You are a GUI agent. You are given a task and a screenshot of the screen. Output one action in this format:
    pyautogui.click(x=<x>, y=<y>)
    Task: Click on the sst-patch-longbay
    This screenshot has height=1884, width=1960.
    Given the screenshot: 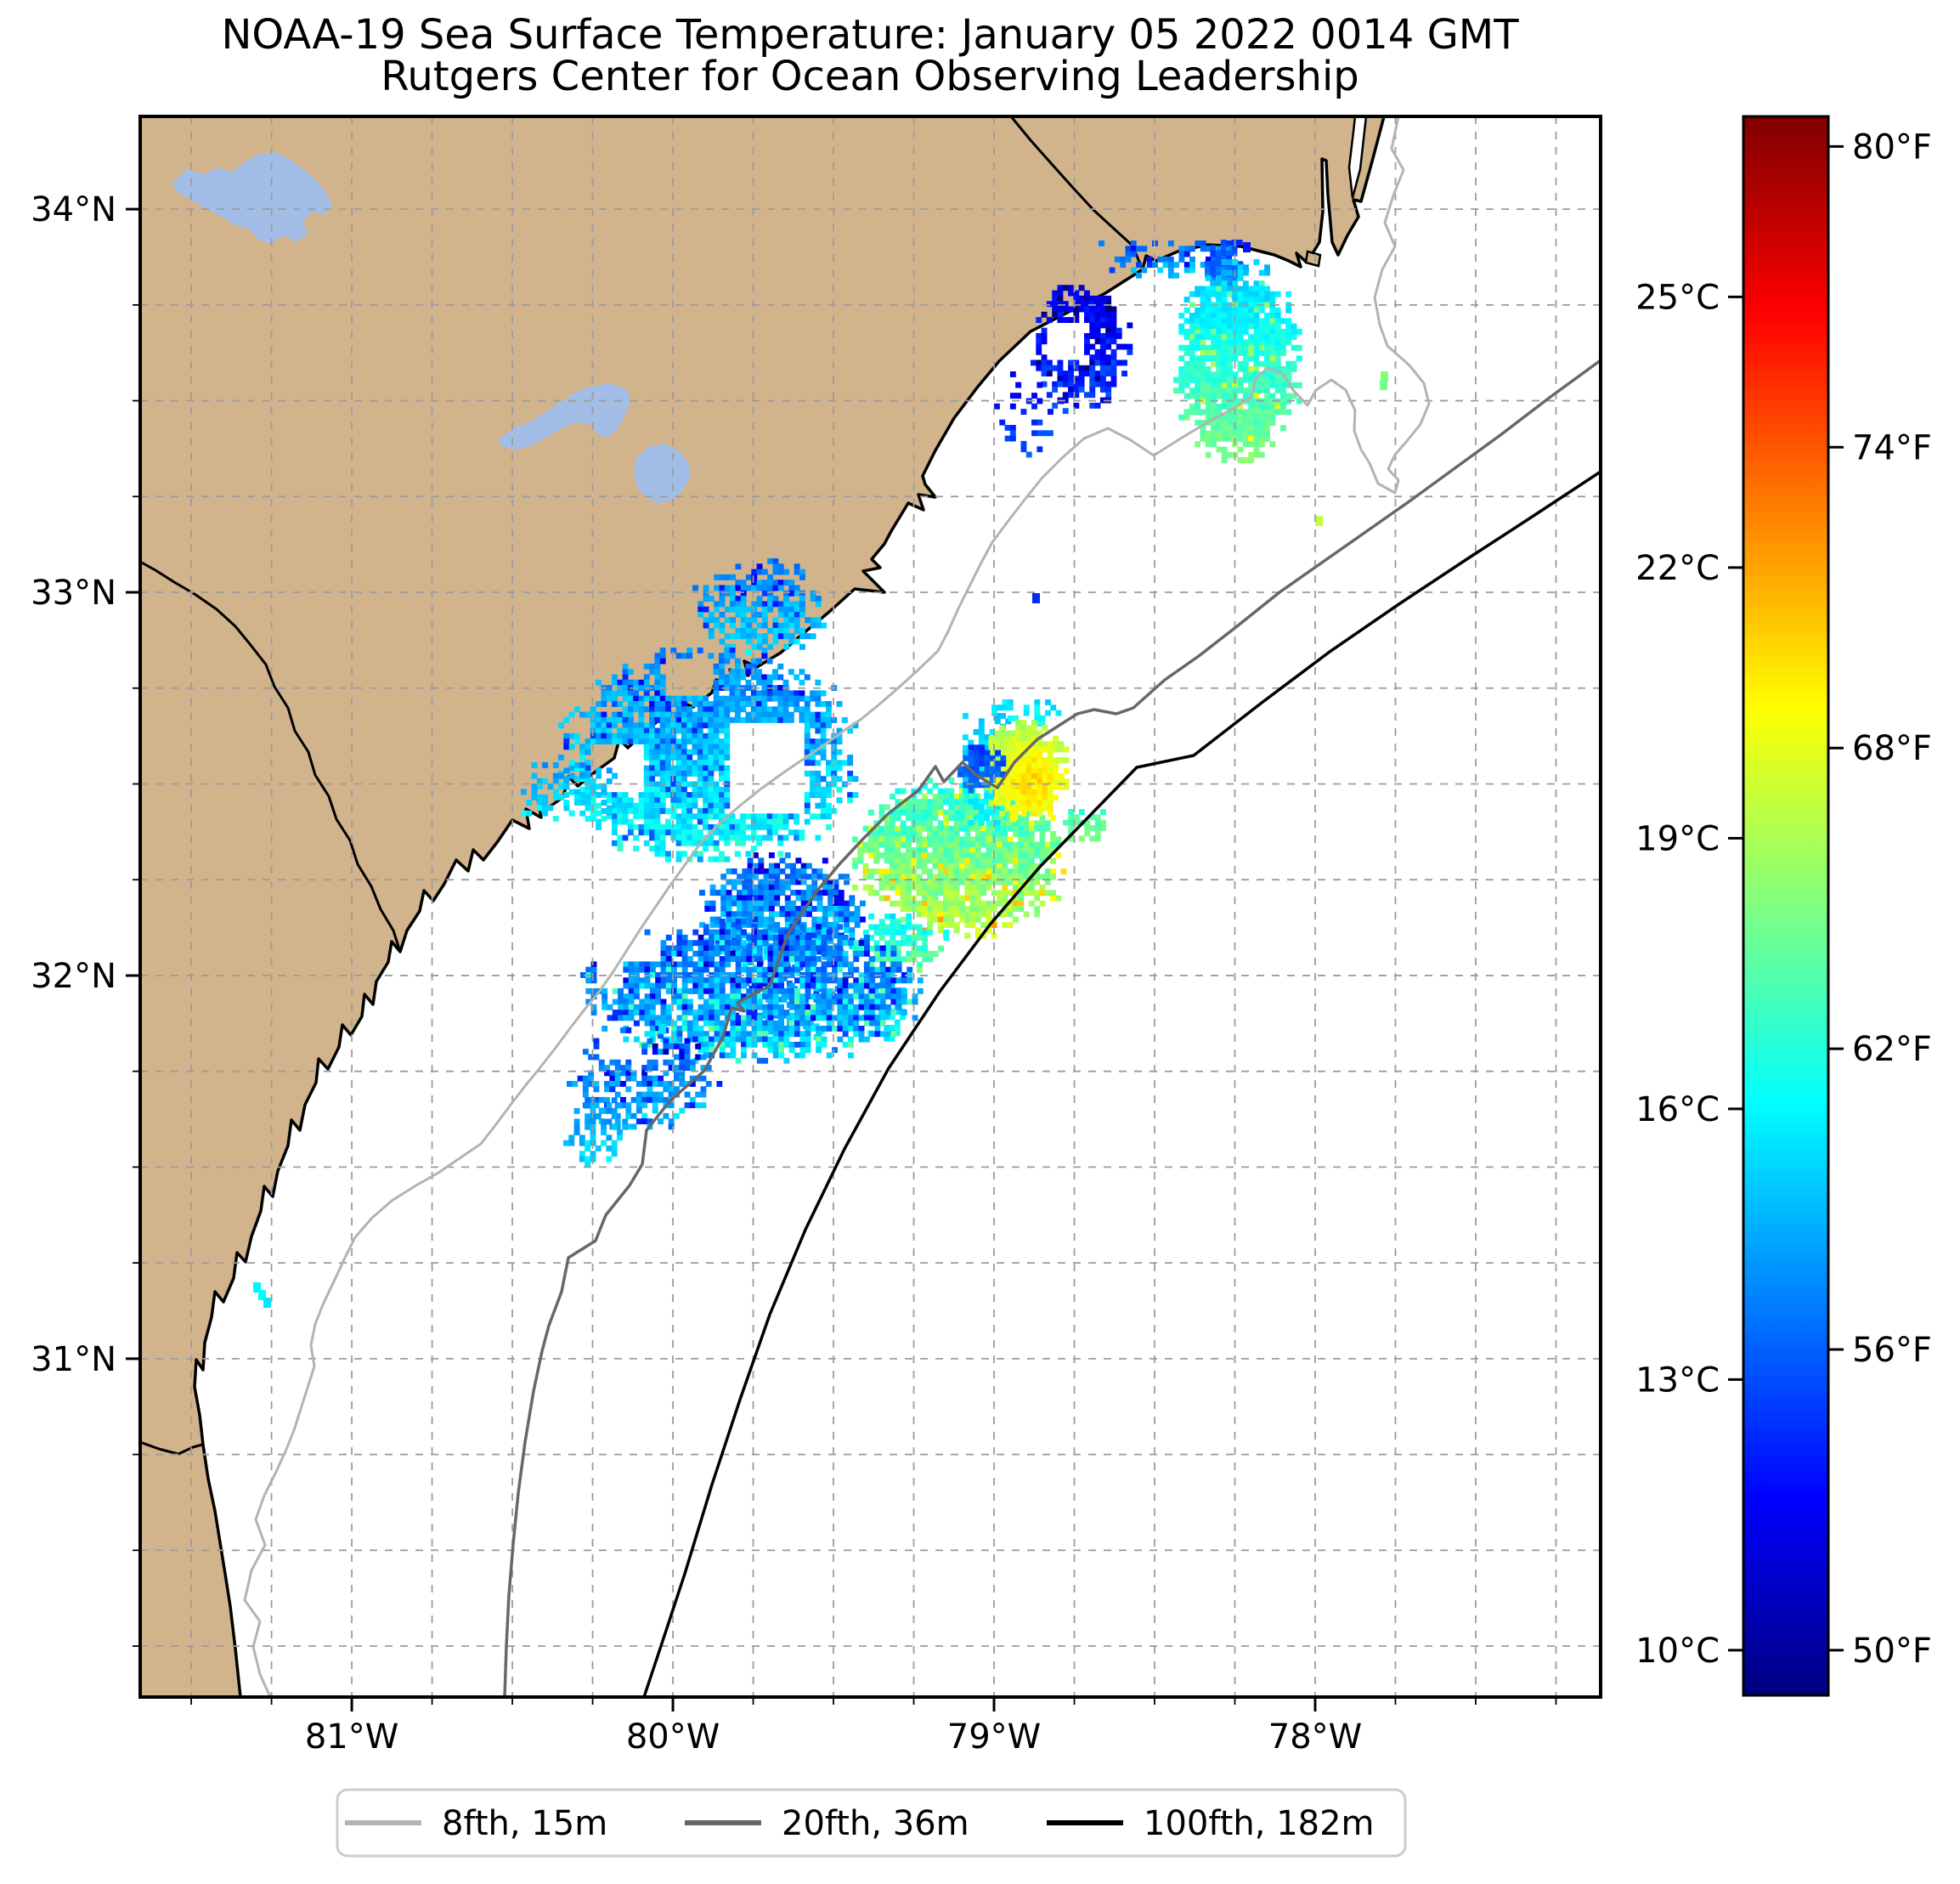 What is the action you would take?
    pyautogui.click(x=1237, y=361)
    